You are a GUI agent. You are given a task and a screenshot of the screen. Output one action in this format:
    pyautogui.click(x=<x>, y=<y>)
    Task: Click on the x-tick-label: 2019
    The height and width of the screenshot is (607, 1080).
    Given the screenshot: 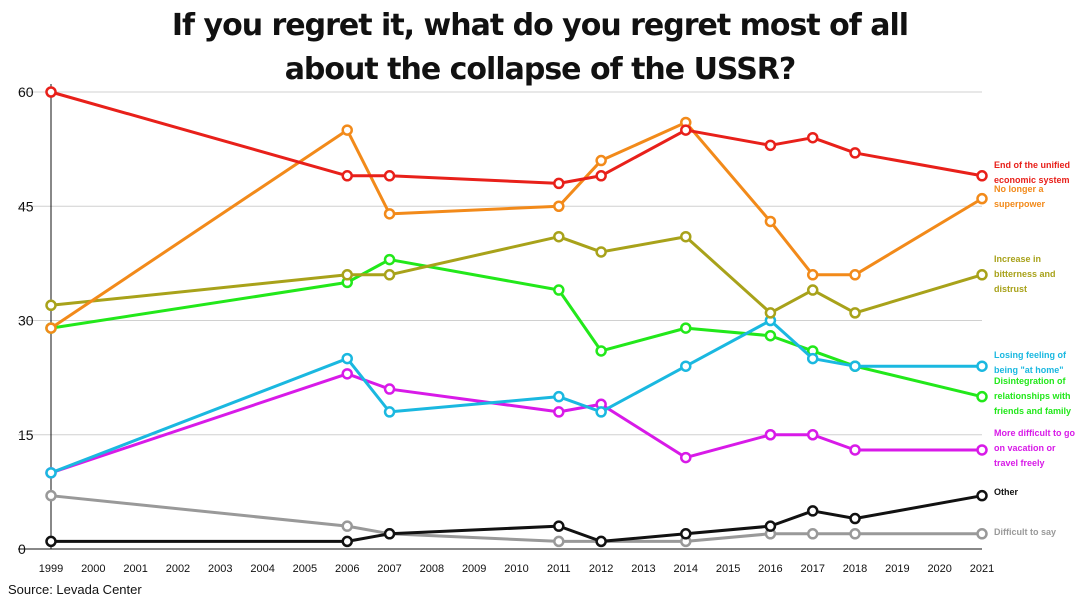 What is the action you would take?
    pyautogui.click(x=897, y=569)
    